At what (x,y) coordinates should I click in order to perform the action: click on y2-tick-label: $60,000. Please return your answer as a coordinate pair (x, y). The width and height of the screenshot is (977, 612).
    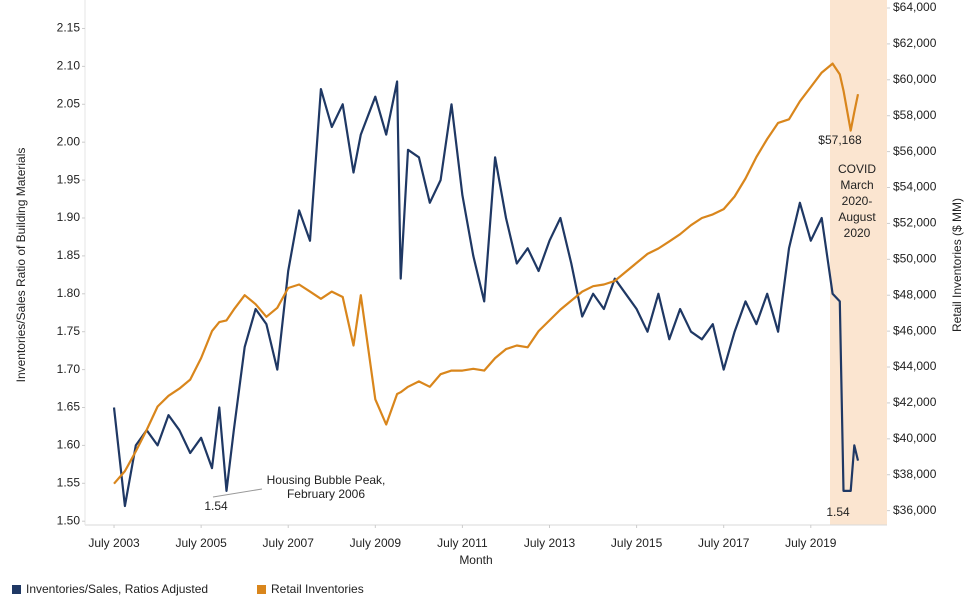
    Looking at the image, I should click on (915, 79).